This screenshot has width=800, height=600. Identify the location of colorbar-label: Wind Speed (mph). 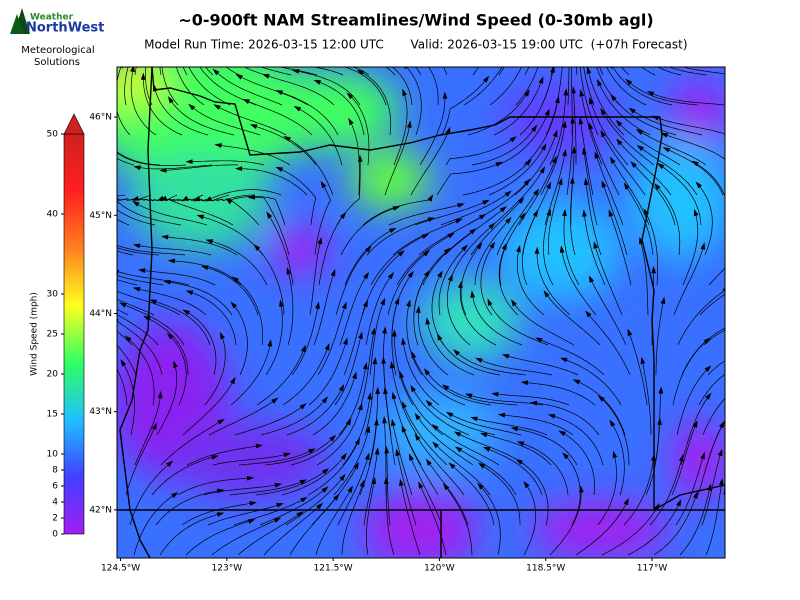
(35, 334).